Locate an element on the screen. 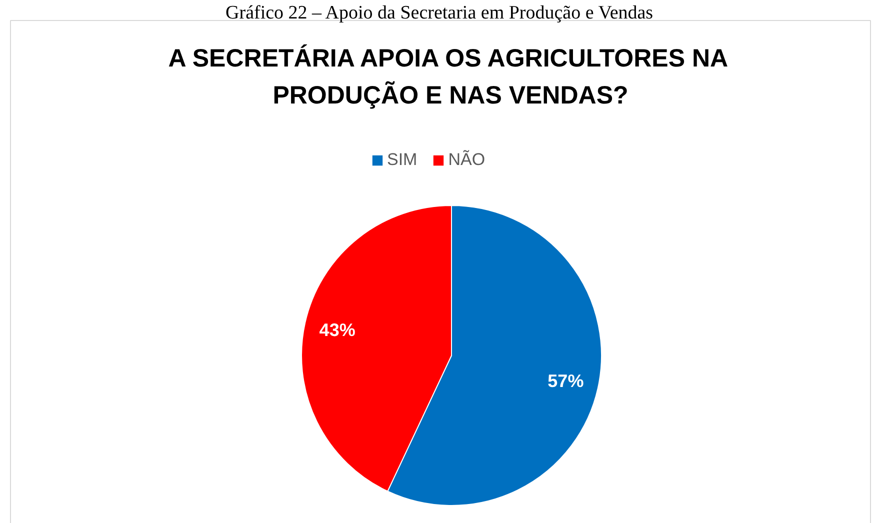  data-label: 43% is located at coordinates (337, 330).